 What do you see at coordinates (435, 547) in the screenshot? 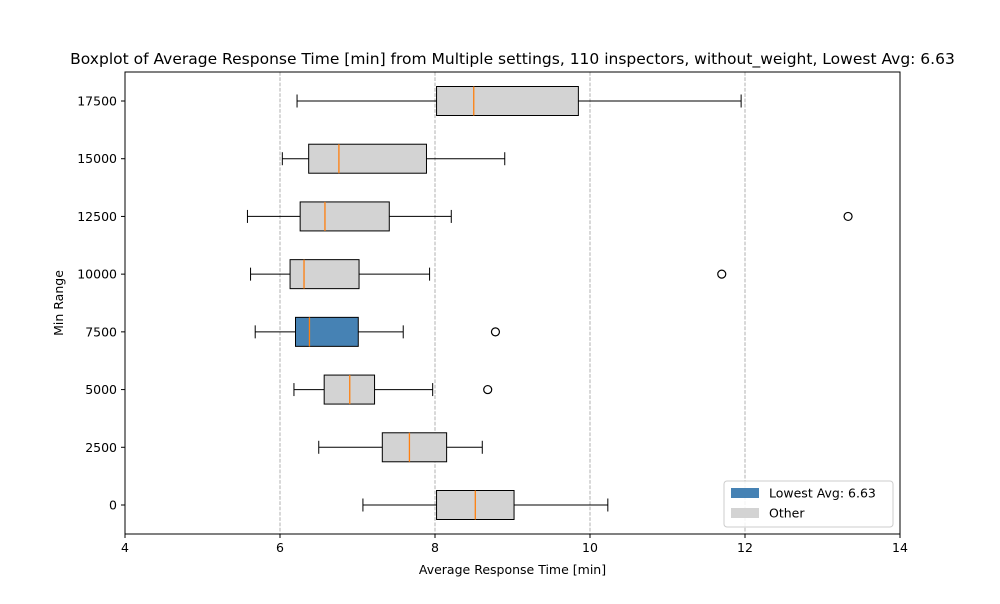
I see `x-tick-label: 8` at bounding box center [435, 547].